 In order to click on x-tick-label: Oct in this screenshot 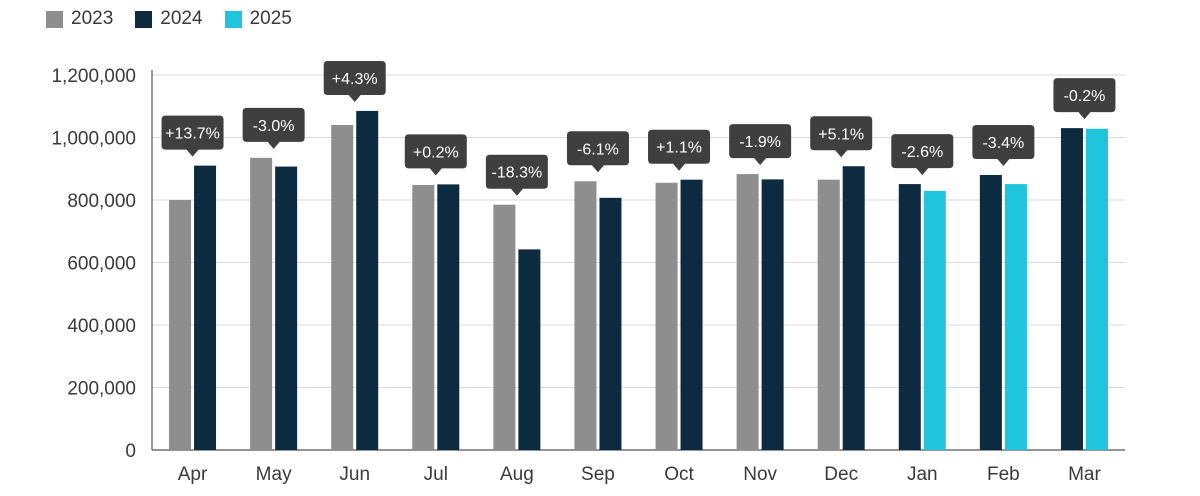, I will do `click(679, 474)`.